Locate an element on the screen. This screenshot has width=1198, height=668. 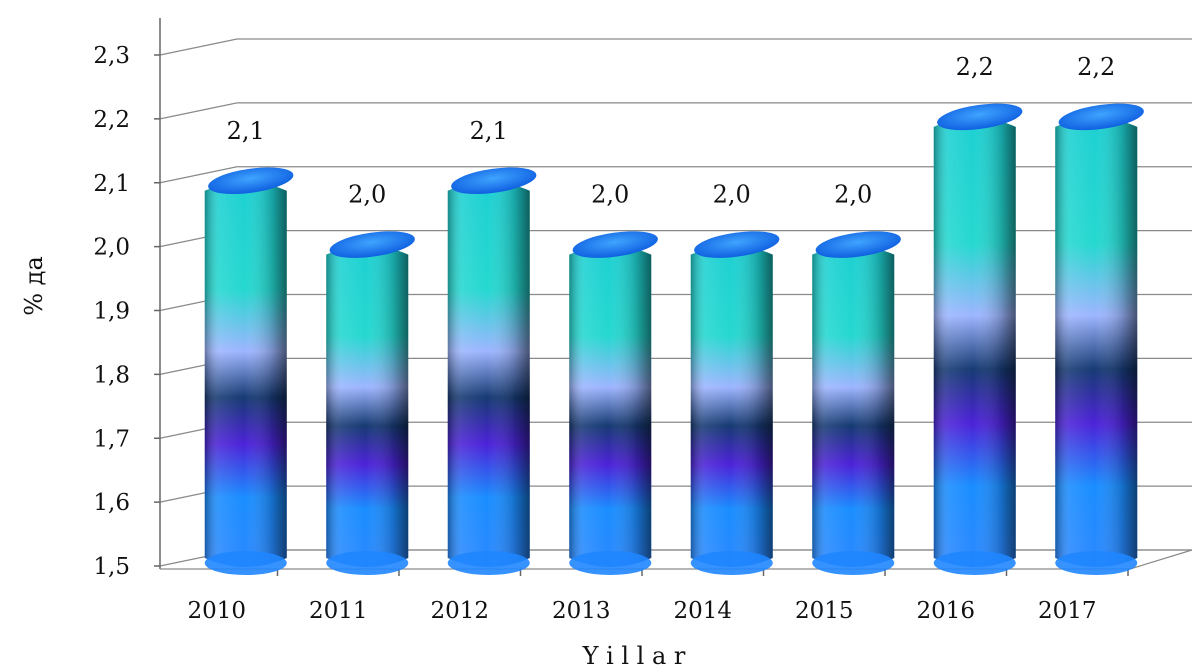
floor-right-line is located at coordinates (1161, 559).